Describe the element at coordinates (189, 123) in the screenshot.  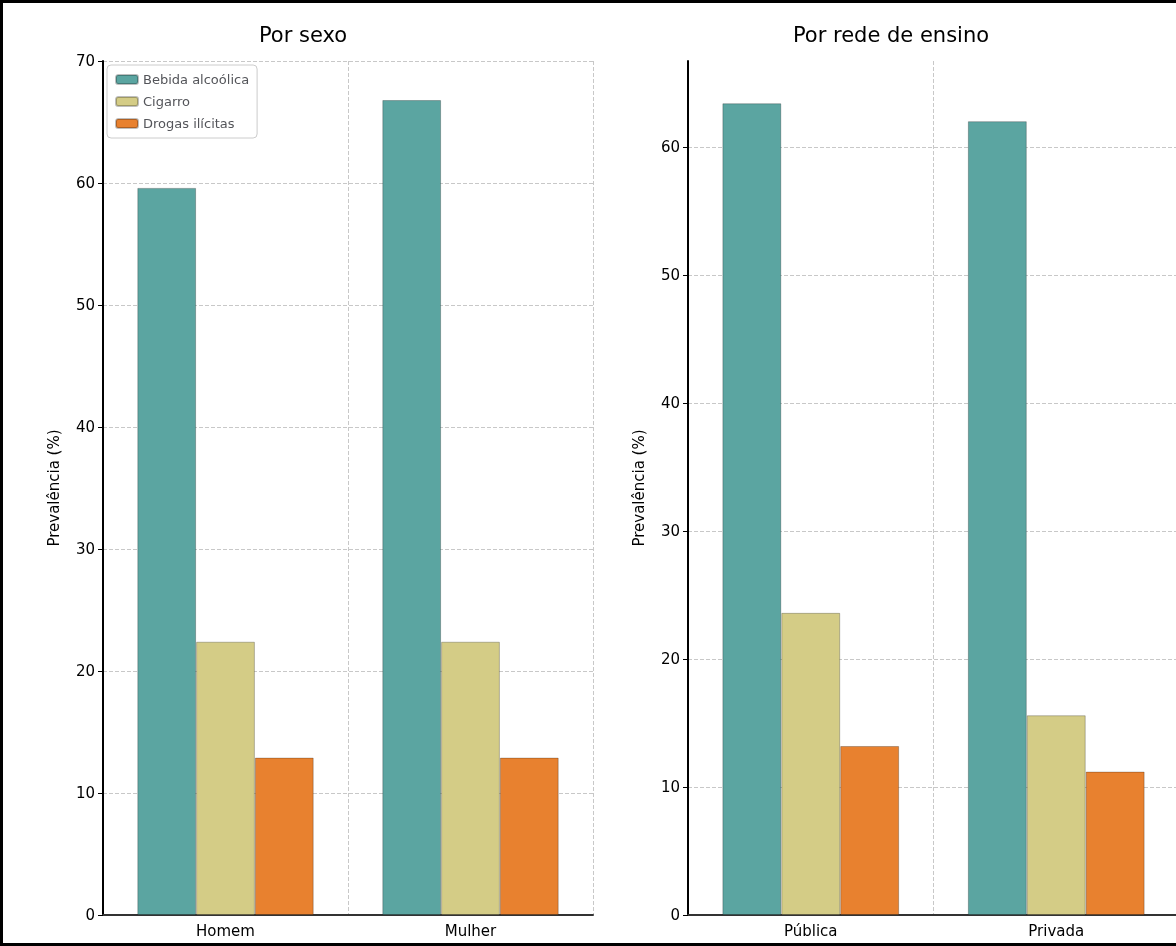
I see `legend-label: Drogas ilícitas` at that location.